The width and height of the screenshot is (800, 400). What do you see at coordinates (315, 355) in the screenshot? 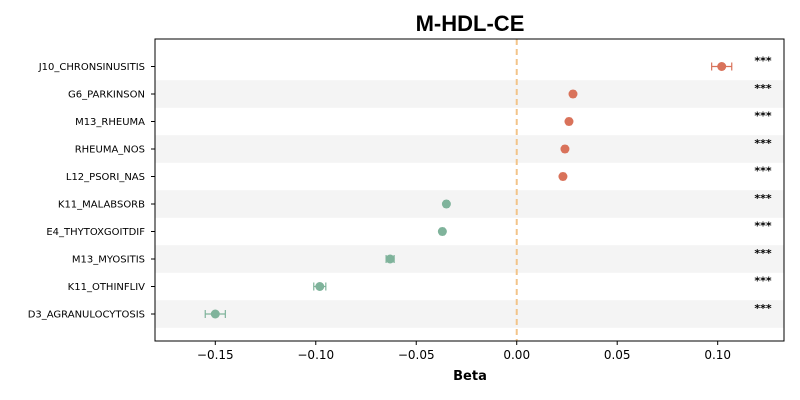
I see `x-tick-label: −0.10` at bounding box center [315, 355].